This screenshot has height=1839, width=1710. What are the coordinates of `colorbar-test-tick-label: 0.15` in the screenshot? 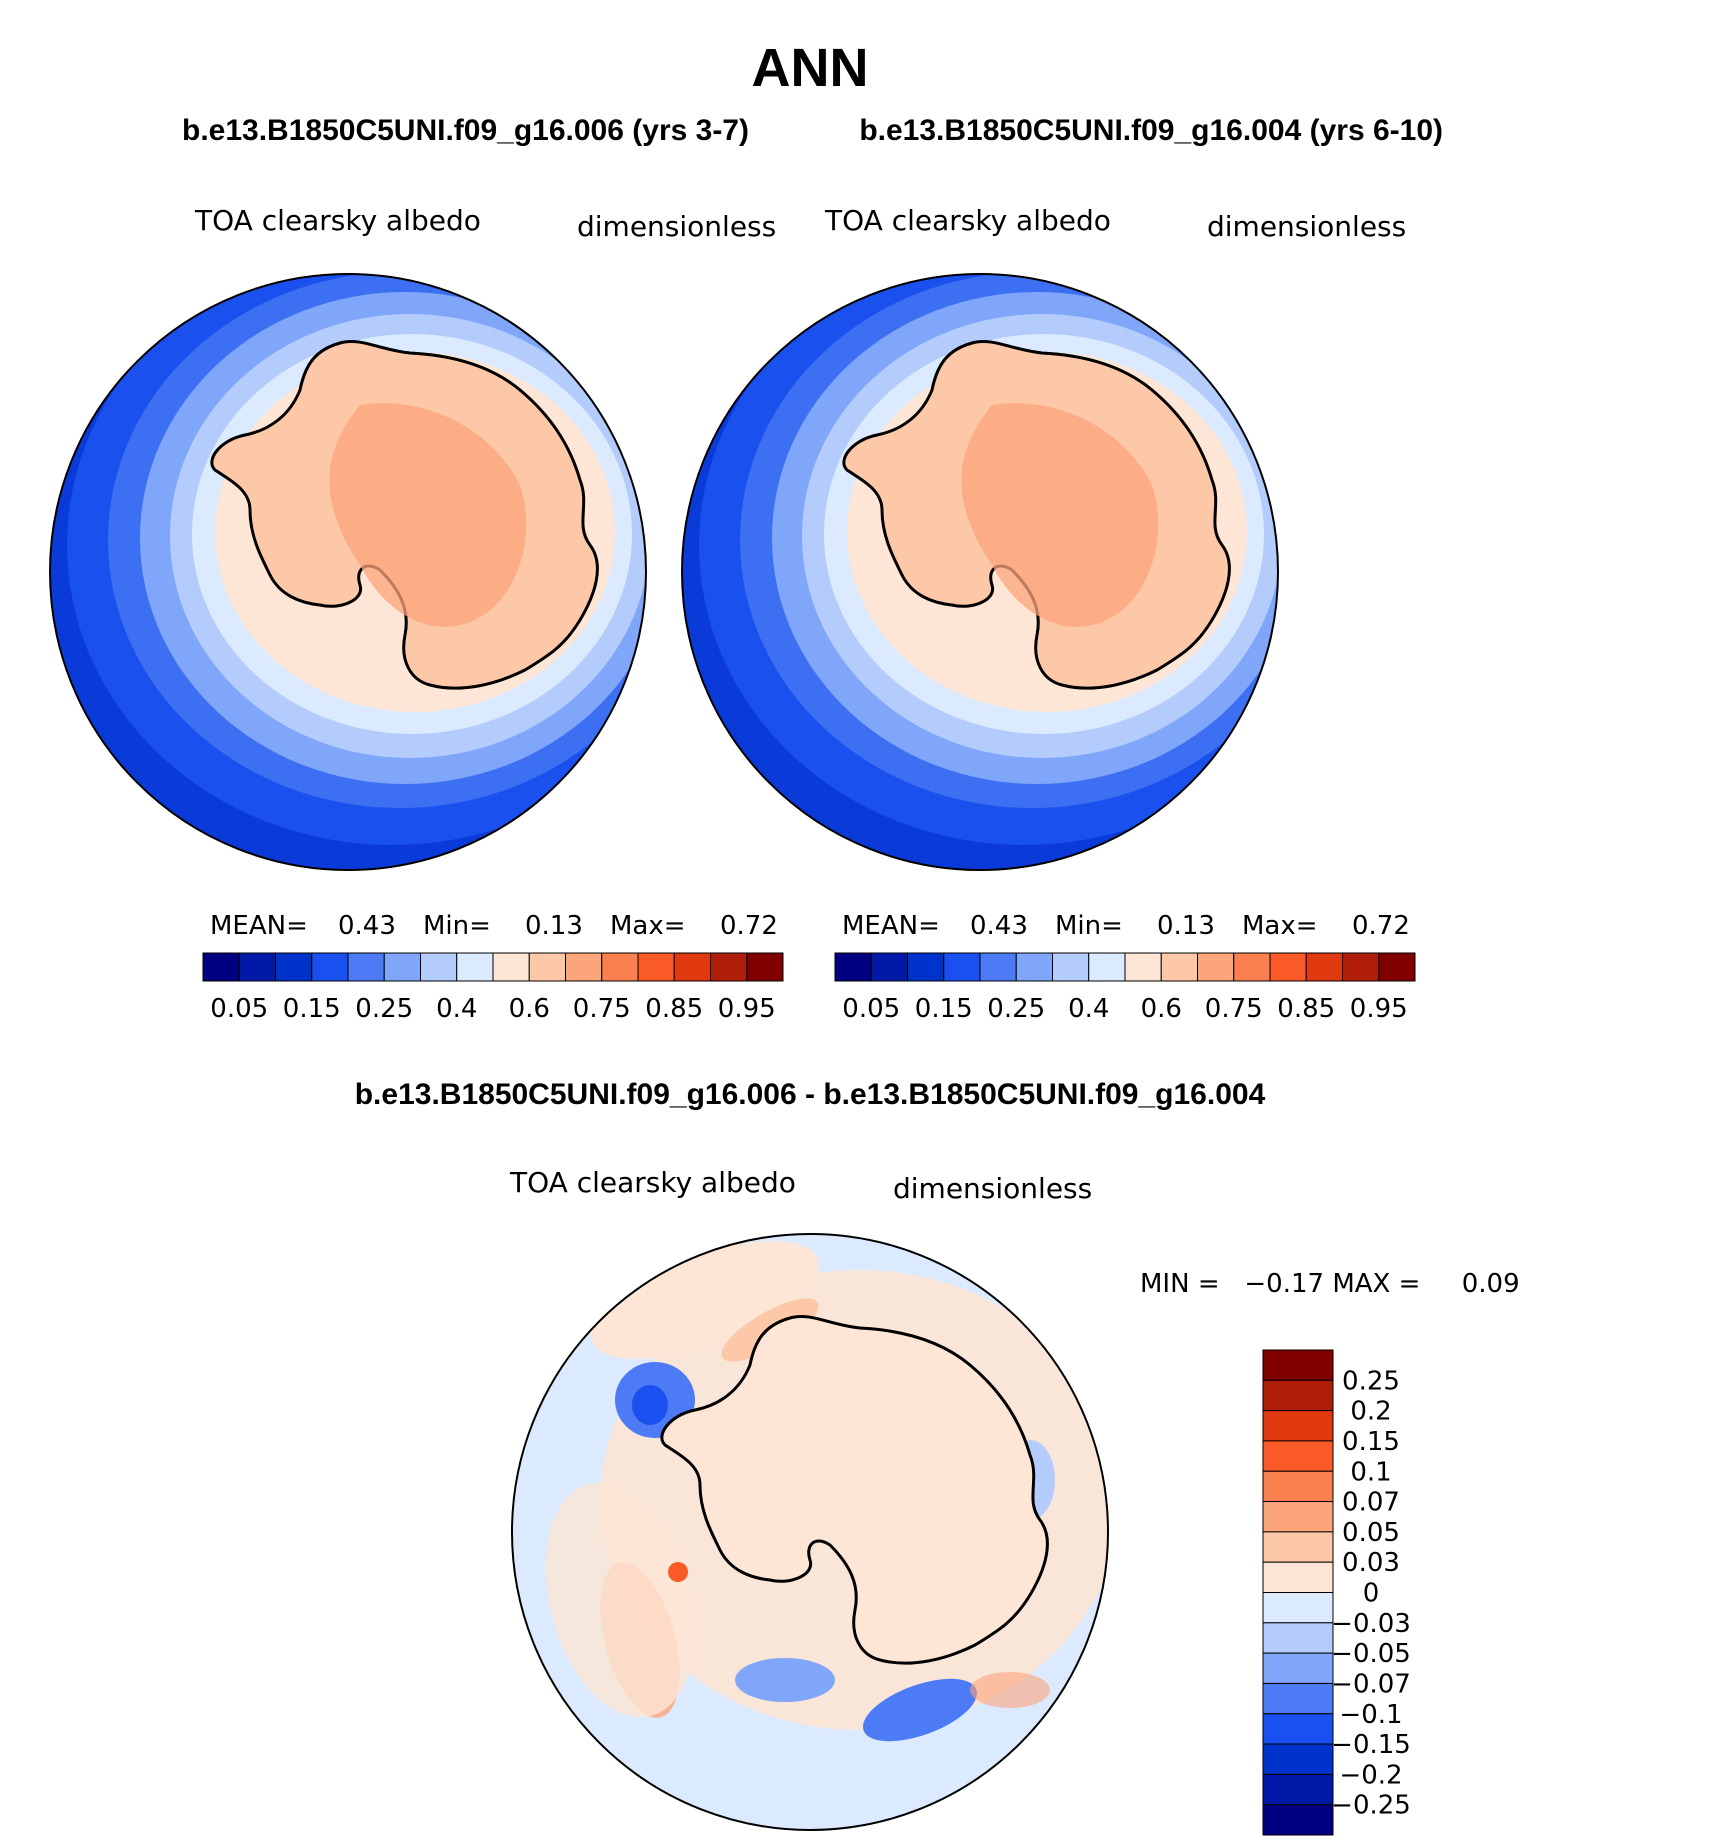 It's located at (312, 1009).